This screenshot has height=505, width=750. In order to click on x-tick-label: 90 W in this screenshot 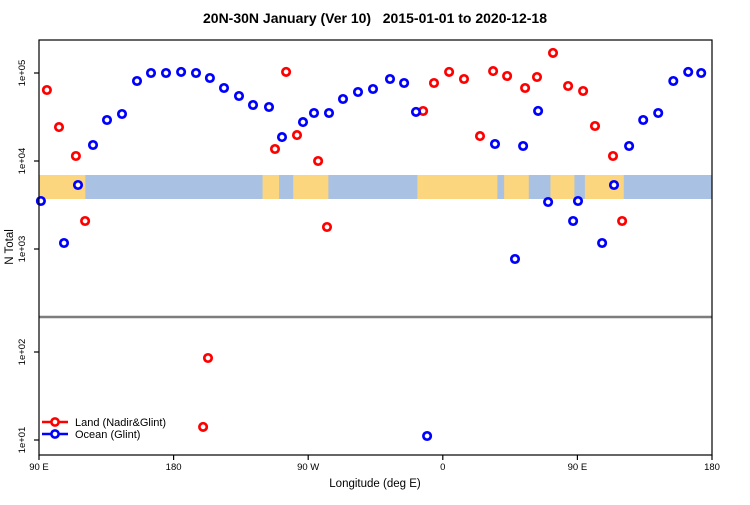, I will do `click(308, 467)`.